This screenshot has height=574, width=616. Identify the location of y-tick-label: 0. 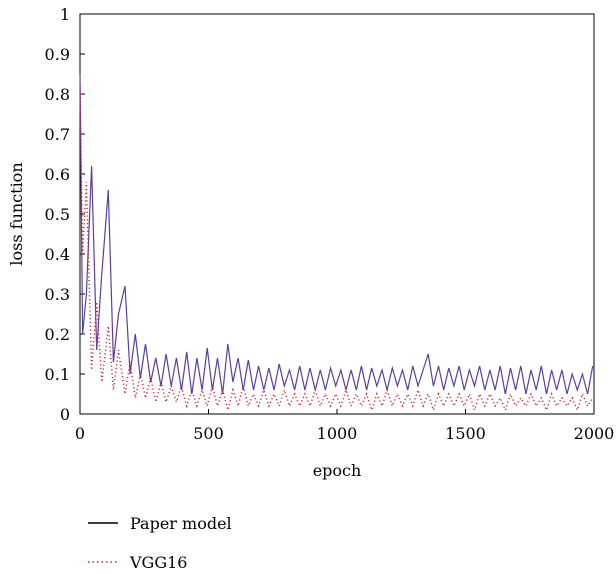
(65, 414).